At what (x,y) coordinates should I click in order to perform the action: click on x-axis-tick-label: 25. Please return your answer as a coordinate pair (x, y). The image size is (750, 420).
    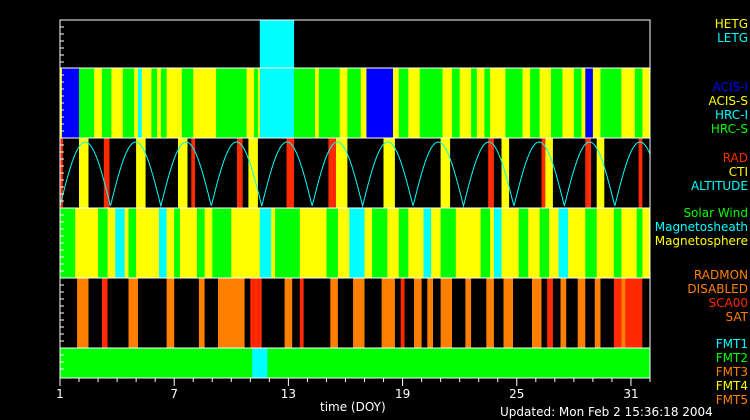
    Looking at the image, I should click on (516, 394).